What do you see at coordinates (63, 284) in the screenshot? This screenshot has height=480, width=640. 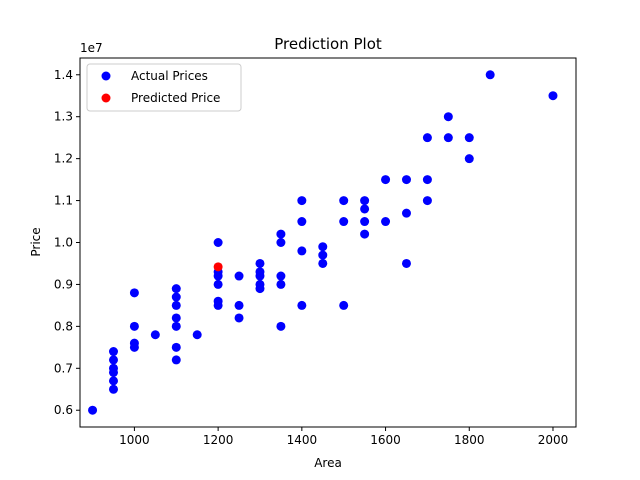 I see `y-tick-label: 0.9` at bounding box center [63, 284].